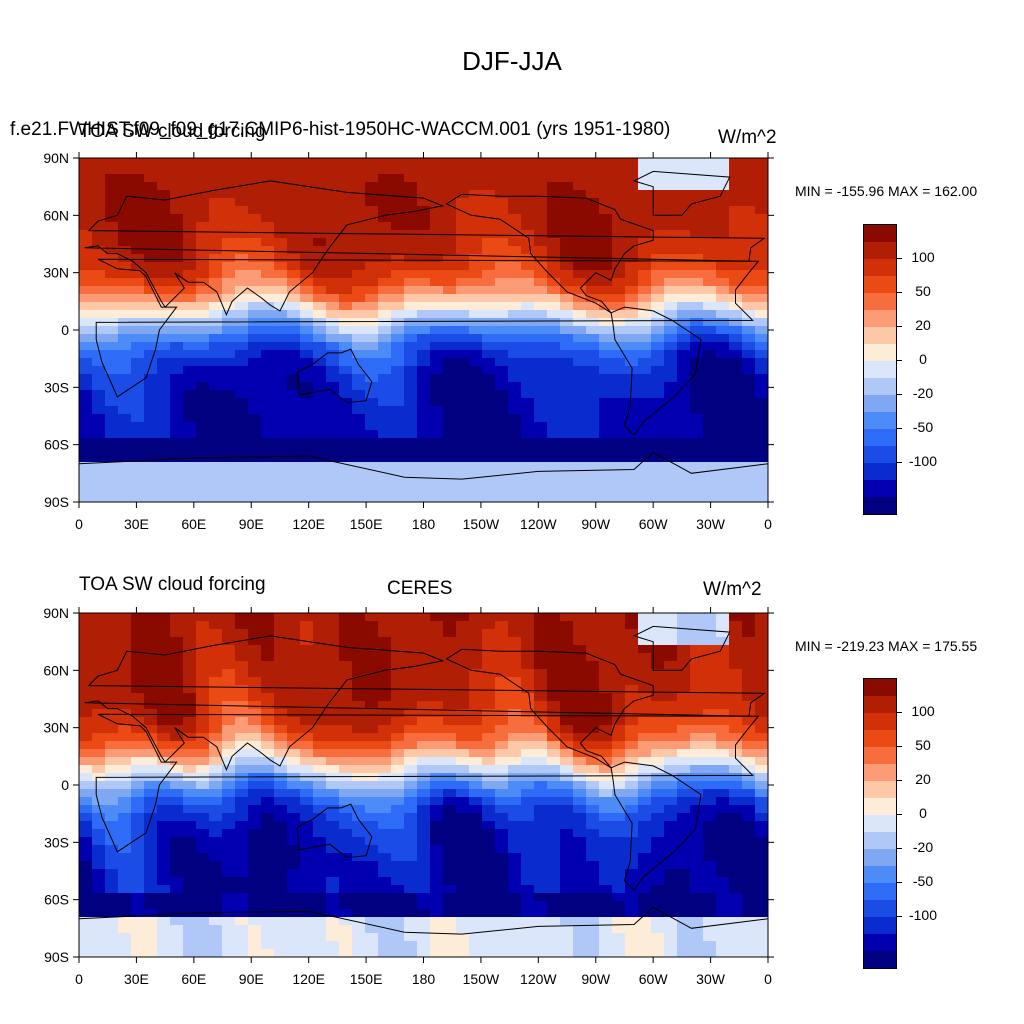  I want to click on panel2-stats: MIN = -219.23 MAX = 175.55, so click(886, 646).